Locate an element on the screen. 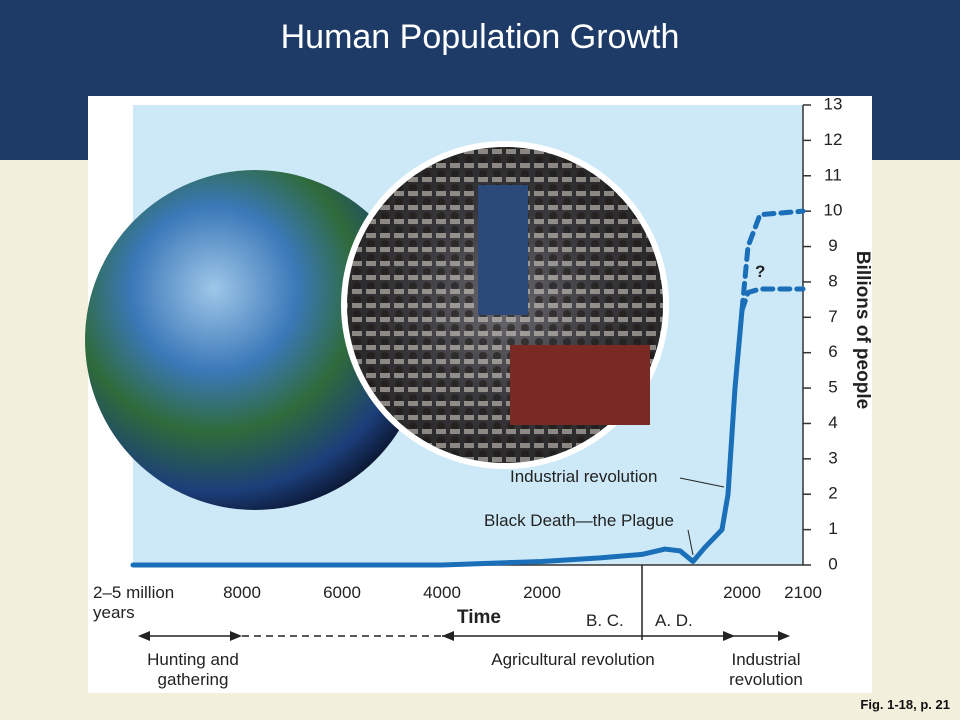 The height and width of the screenshot is (720, 960). era-label: Industrial revolution is located at coordinates (766, 669).